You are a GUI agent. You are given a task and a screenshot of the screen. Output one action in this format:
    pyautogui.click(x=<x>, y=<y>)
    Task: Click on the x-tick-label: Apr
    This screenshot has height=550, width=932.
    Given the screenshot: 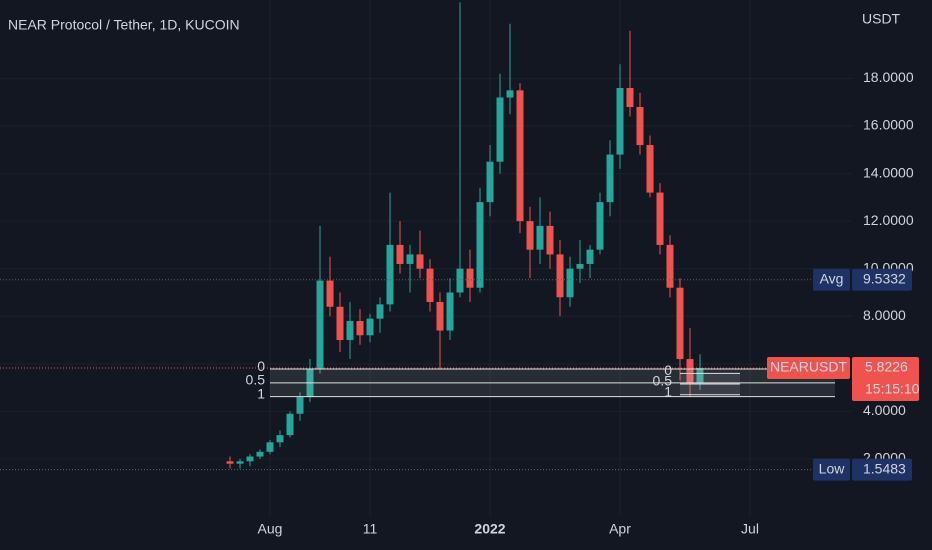 What is the action you would take?
    pyautogui.click(x=620, y=529)
    